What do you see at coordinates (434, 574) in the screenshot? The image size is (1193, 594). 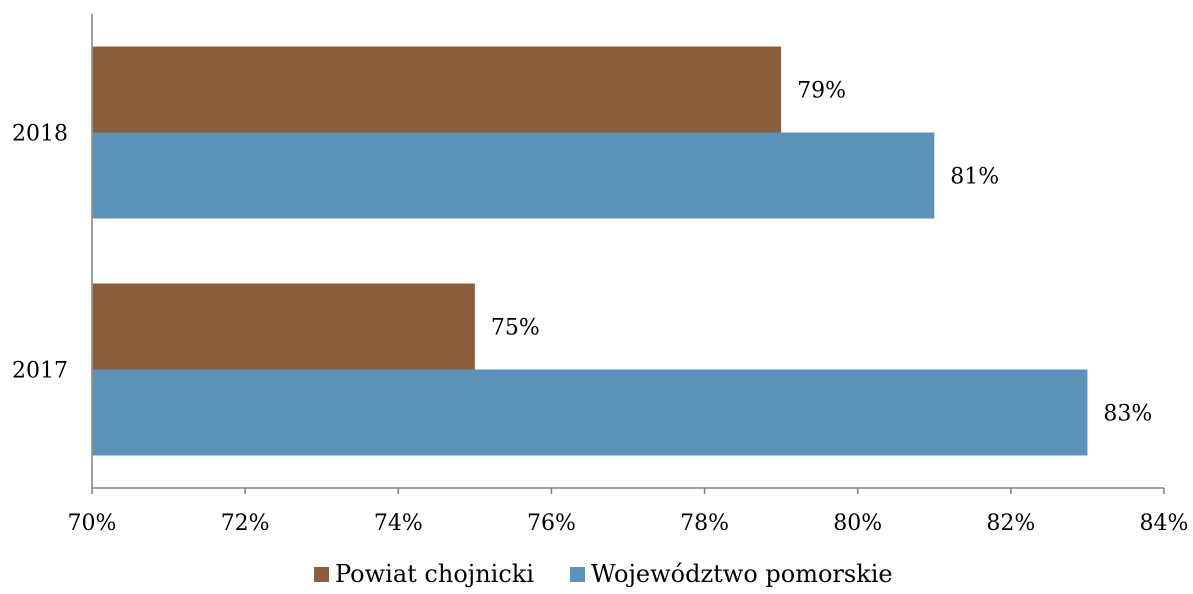 I see `legend-label: Powiat chojnicki` at bounding box center [434, 574].